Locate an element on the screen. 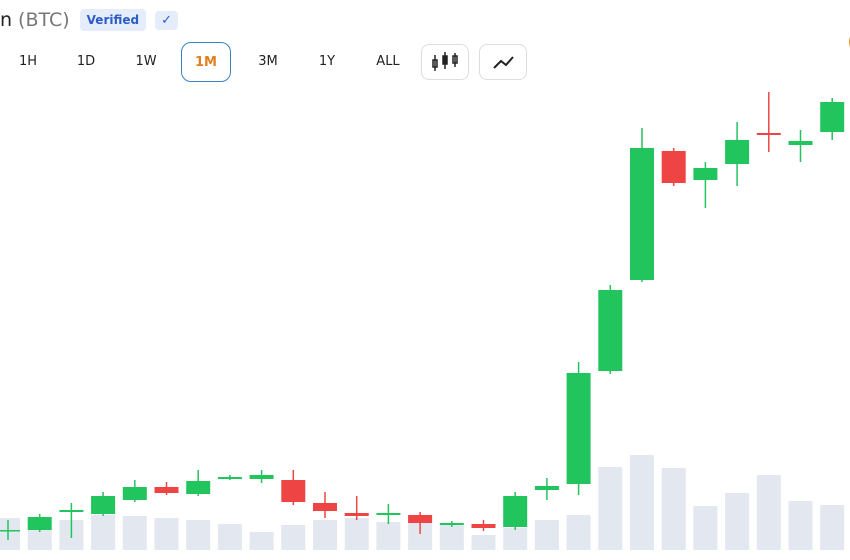 The height and width of the screenshot is (560, 850). ticker: (BTC) is located at coordinates (44, 20).